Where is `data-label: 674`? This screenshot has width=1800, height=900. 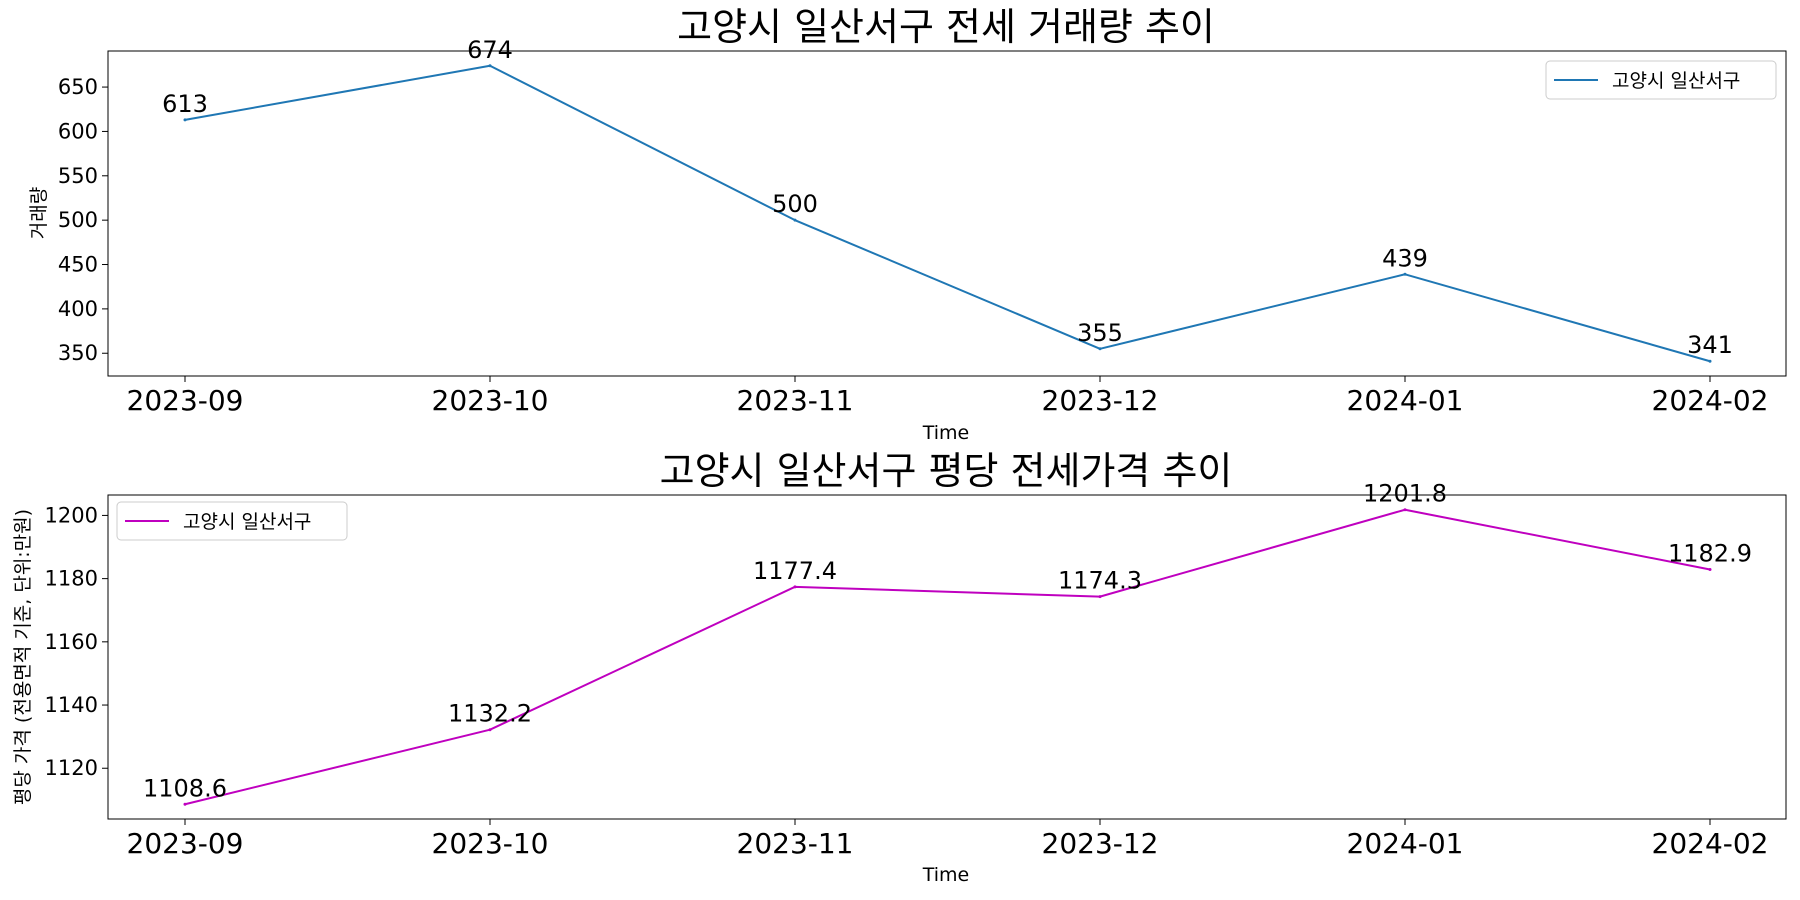 data-label: 674 is located at coordinates (490, 50).